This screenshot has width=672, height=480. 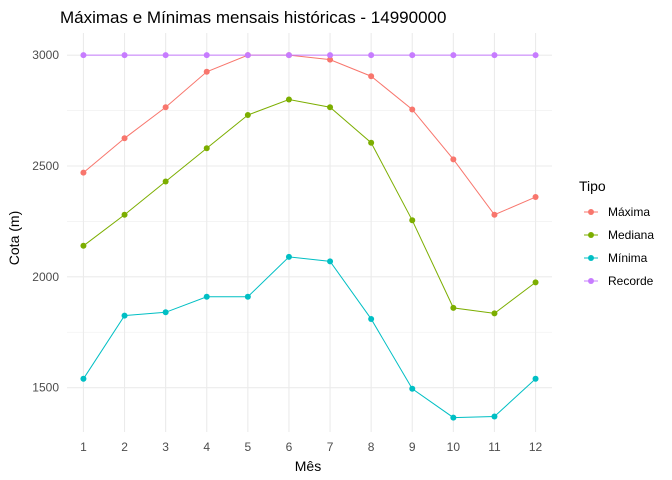 I want to click on legend: Tipo Máxima Mediana Mínima Recorde, so click(x=616, y=233).